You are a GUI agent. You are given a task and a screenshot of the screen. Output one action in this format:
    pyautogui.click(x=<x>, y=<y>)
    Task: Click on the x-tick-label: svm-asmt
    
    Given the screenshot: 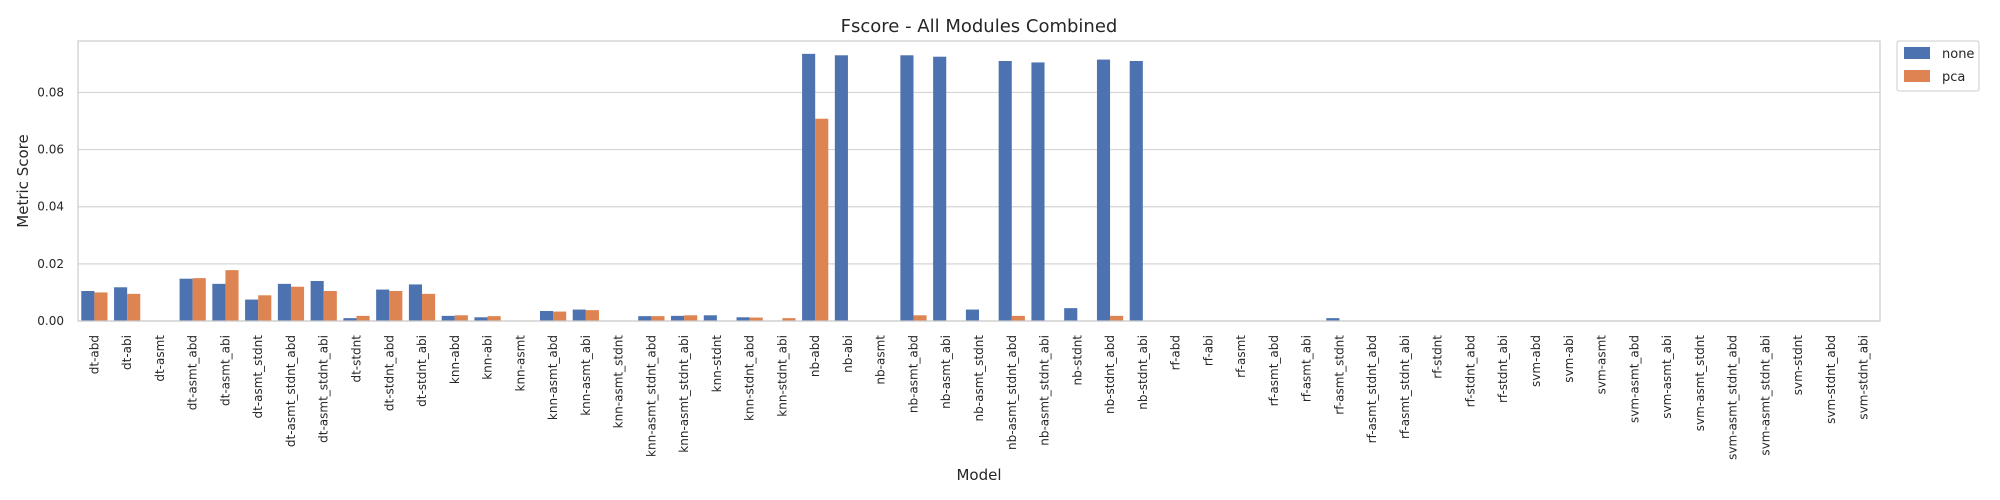 What is the action you would take?
    pyautogui.click(x=1602, y=365)
    